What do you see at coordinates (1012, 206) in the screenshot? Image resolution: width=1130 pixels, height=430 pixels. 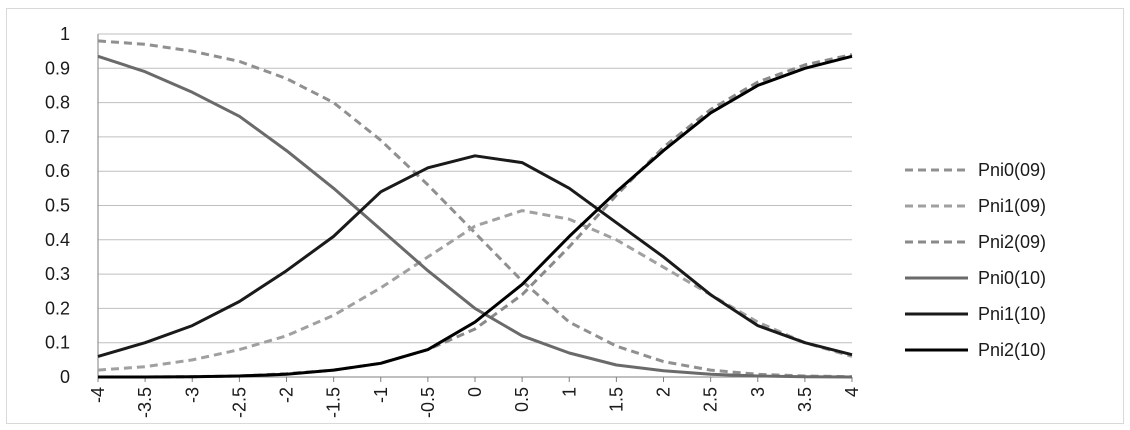 I see `legend-label: Pni1(09)` at bounding box center [1012, 206].